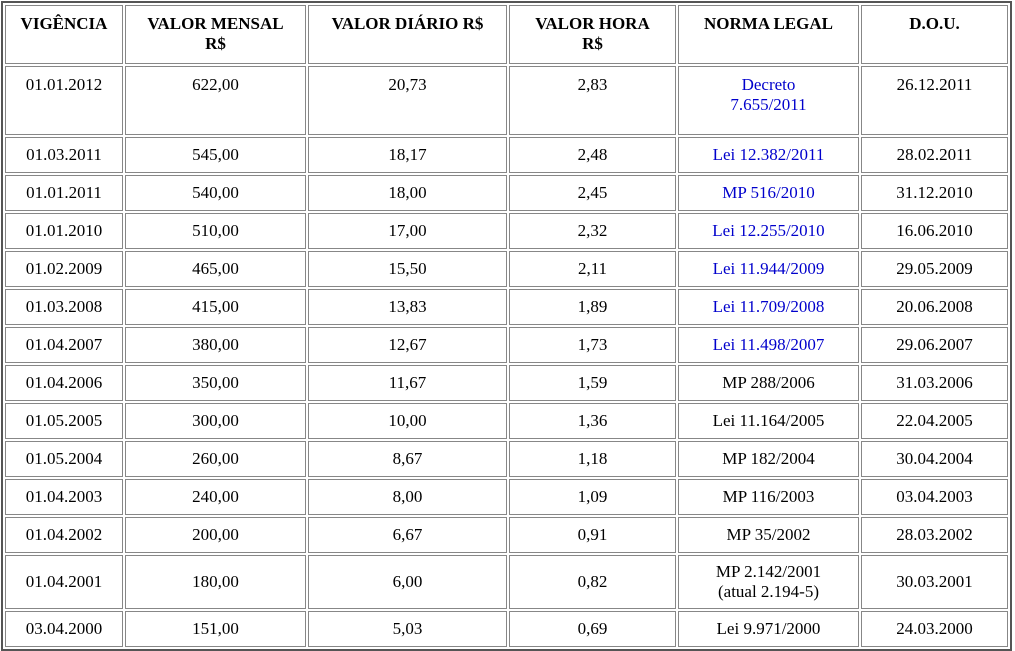 The height and width of the screenshot is (651, 1015). I want to click on dou-cell: 20.06.2008, so click(934, 307).